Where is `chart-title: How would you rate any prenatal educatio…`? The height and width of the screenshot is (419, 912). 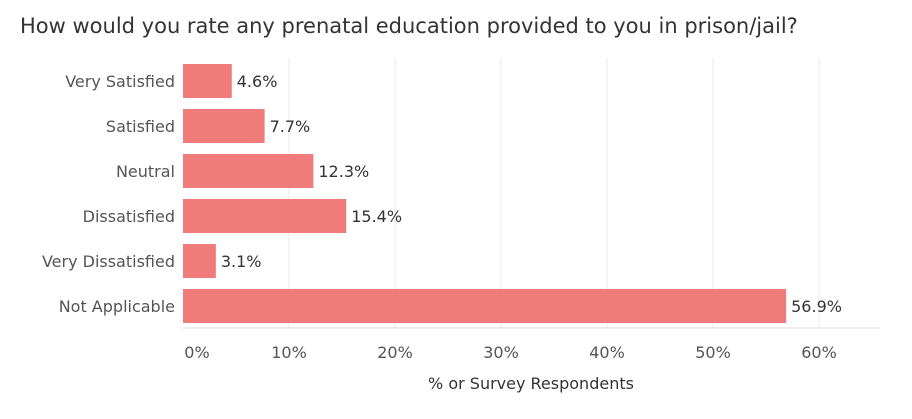 chart-title: How would you rate any prenatal educatio… is located at coordinates (409, 26).